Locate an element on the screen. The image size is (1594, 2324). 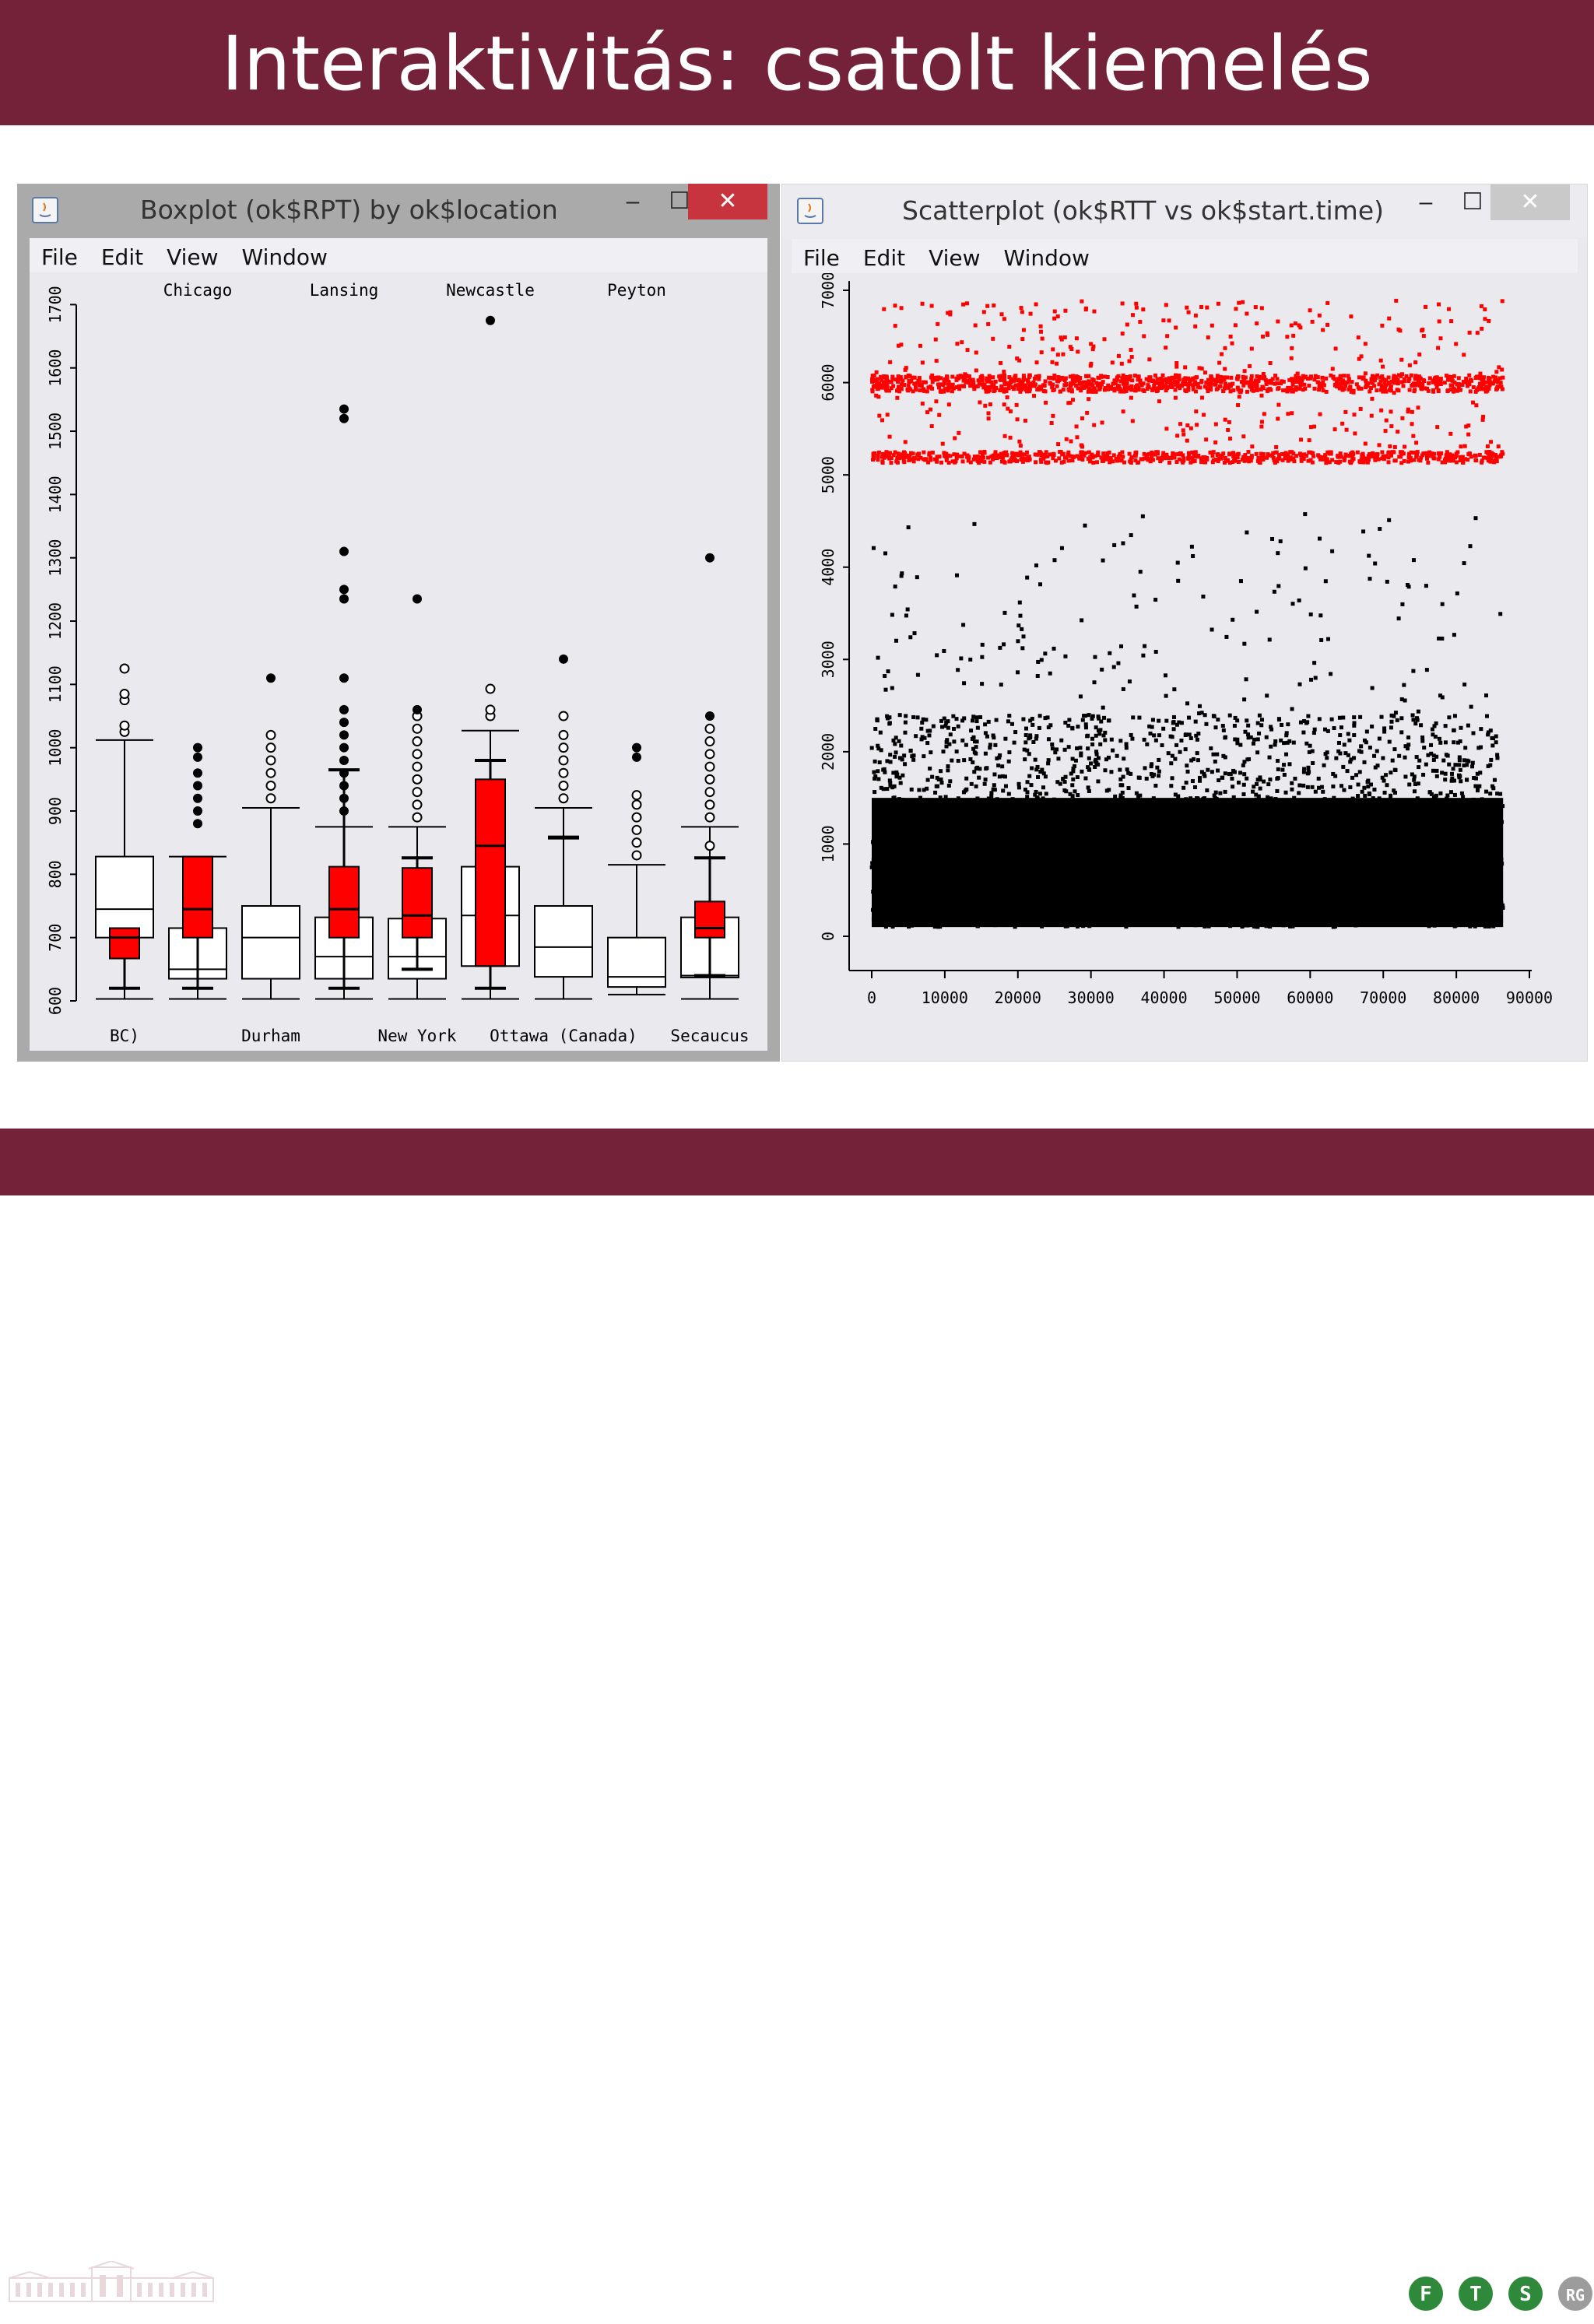
outlier-point-highlighted is located at coordinates (417, 599).